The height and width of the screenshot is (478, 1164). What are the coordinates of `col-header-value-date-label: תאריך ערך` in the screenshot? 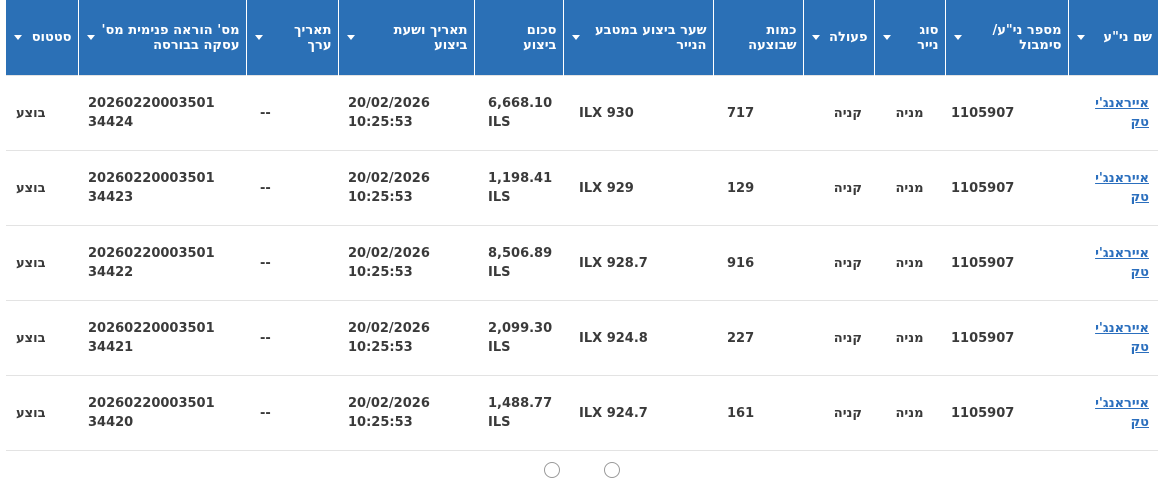 It's located at (312, 37).